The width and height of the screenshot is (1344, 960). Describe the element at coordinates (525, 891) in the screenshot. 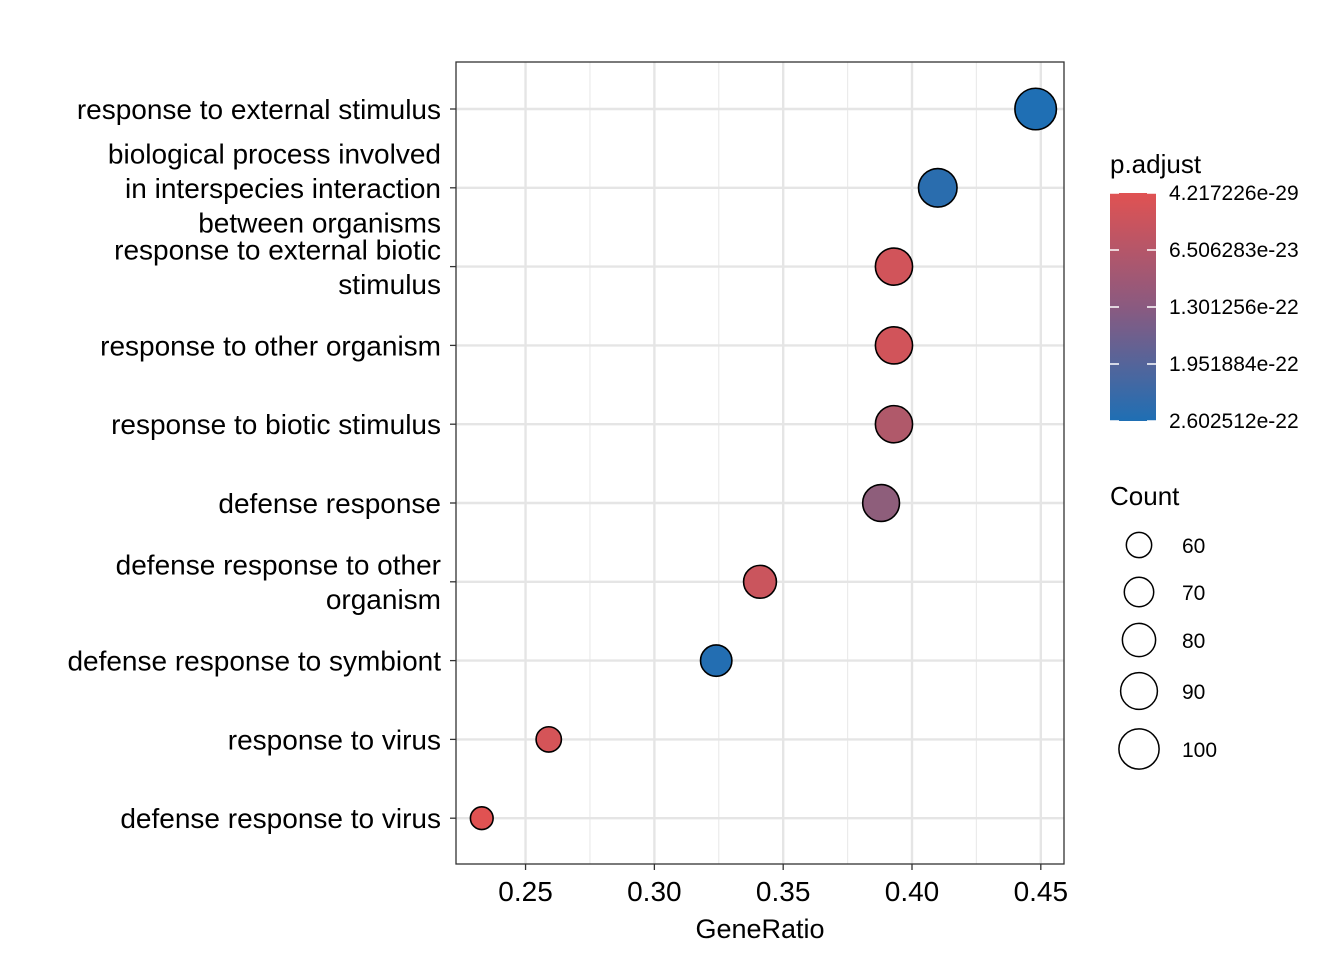

I see `x-tick-label: 0.25` at that location.